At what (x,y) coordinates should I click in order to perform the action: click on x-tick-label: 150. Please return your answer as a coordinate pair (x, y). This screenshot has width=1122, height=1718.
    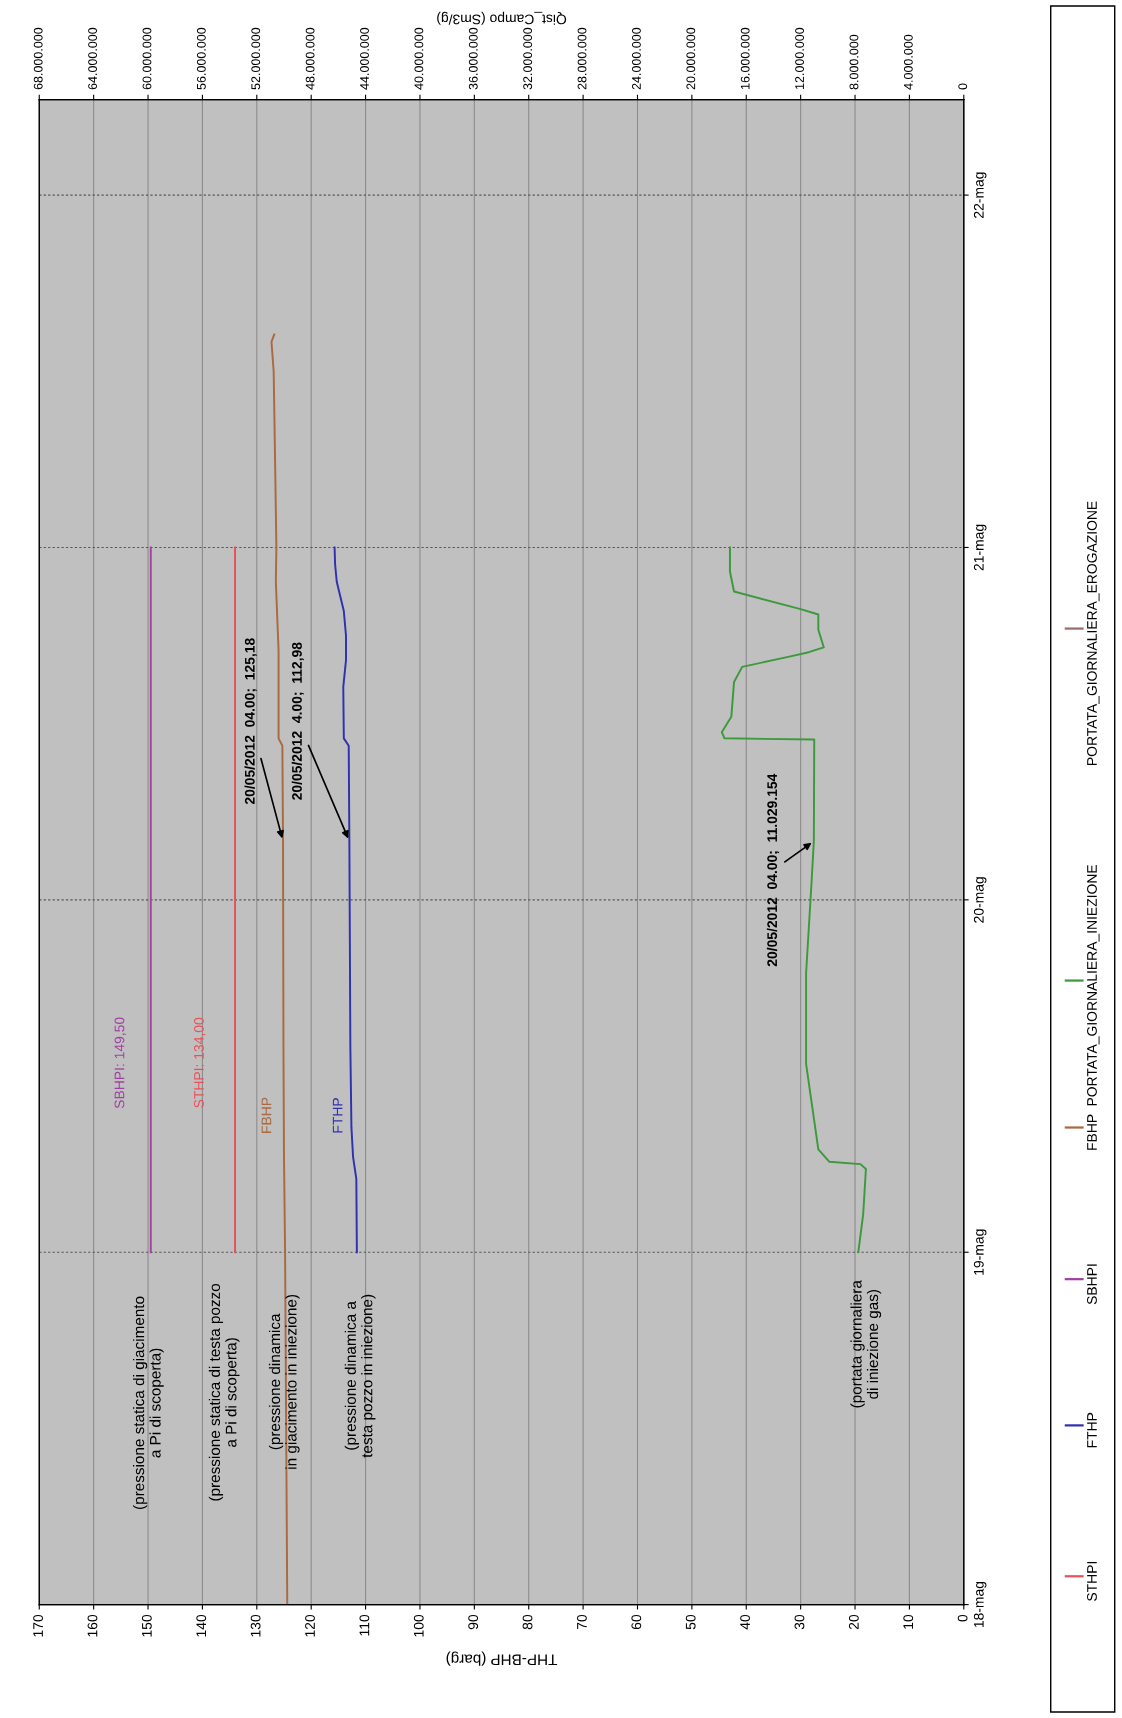
    Looking at the image, I should click on (146, 1625).